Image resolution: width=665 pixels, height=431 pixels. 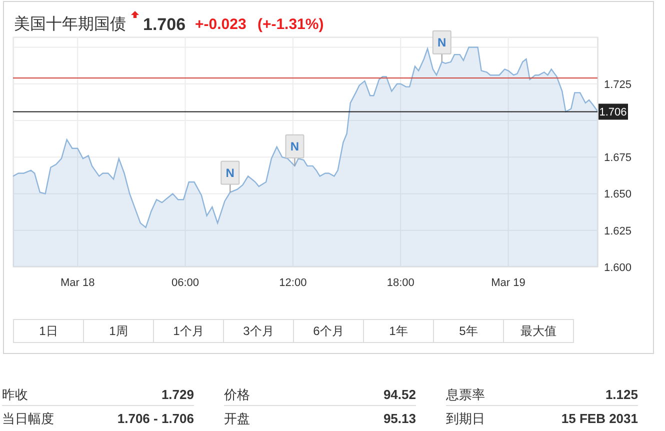 What do you see at coordinates (259, 25) in the screenshot?
I see `text: +-0.023 (+-1.31%)` at bounding box center [259, 25].